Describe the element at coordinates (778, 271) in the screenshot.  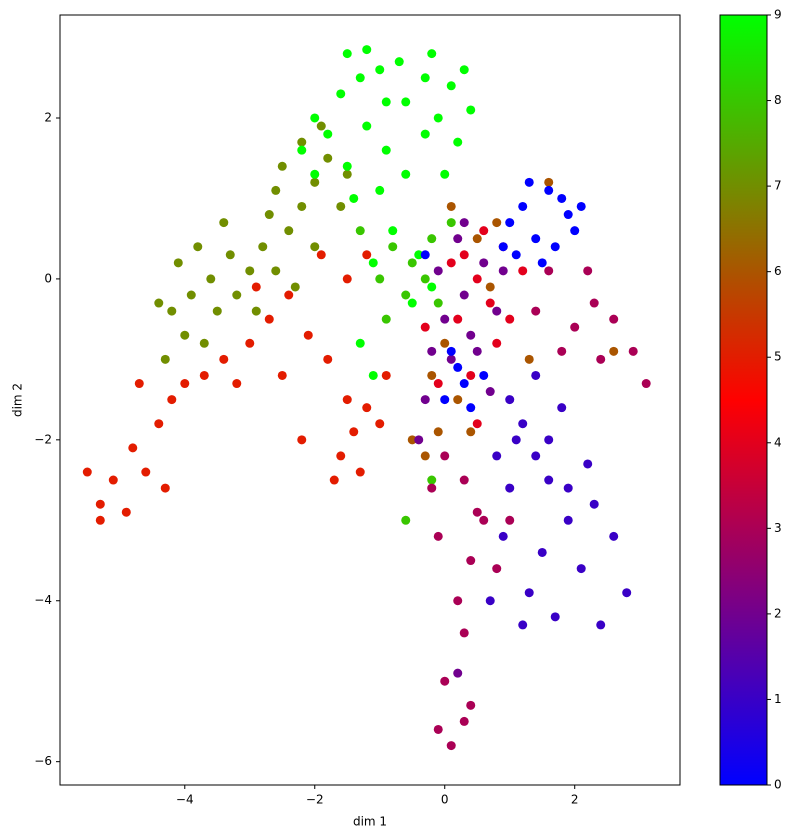
I see `colorbar-tick-label: 6` at that location.